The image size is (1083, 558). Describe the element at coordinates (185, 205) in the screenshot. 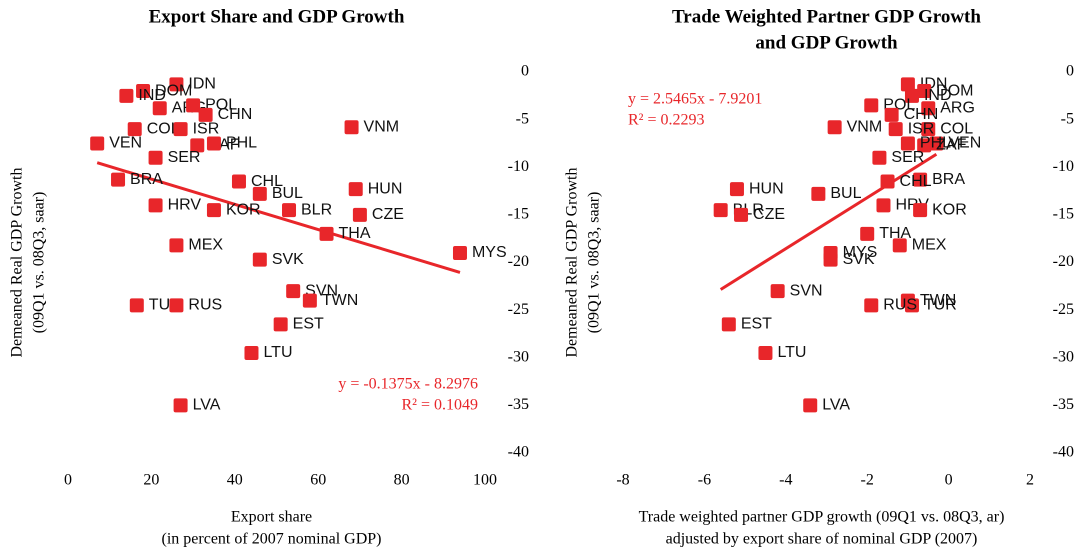

I see `point-label: HRV` at that location.